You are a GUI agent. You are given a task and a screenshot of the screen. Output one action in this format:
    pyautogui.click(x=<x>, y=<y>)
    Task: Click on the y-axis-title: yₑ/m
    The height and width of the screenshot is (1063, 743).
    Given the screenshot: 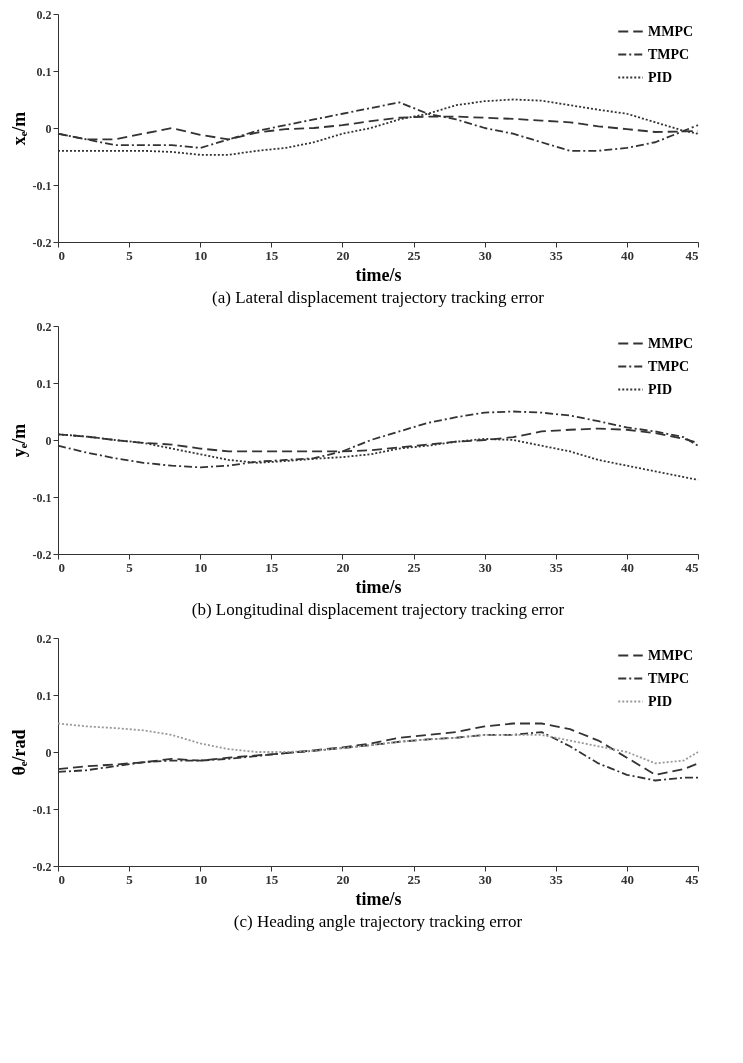 What is the action you would take?
    pyautogui.click(x=18, y=440)
    